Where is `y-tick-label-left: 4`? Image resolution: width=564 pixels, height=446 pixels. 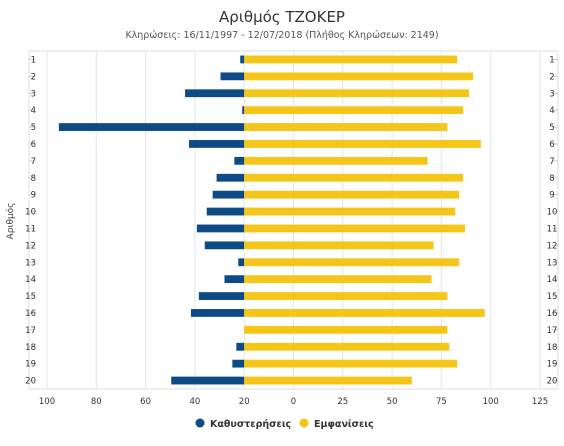
y-tick-label-left: 4 is located at coordinates (33, 111).